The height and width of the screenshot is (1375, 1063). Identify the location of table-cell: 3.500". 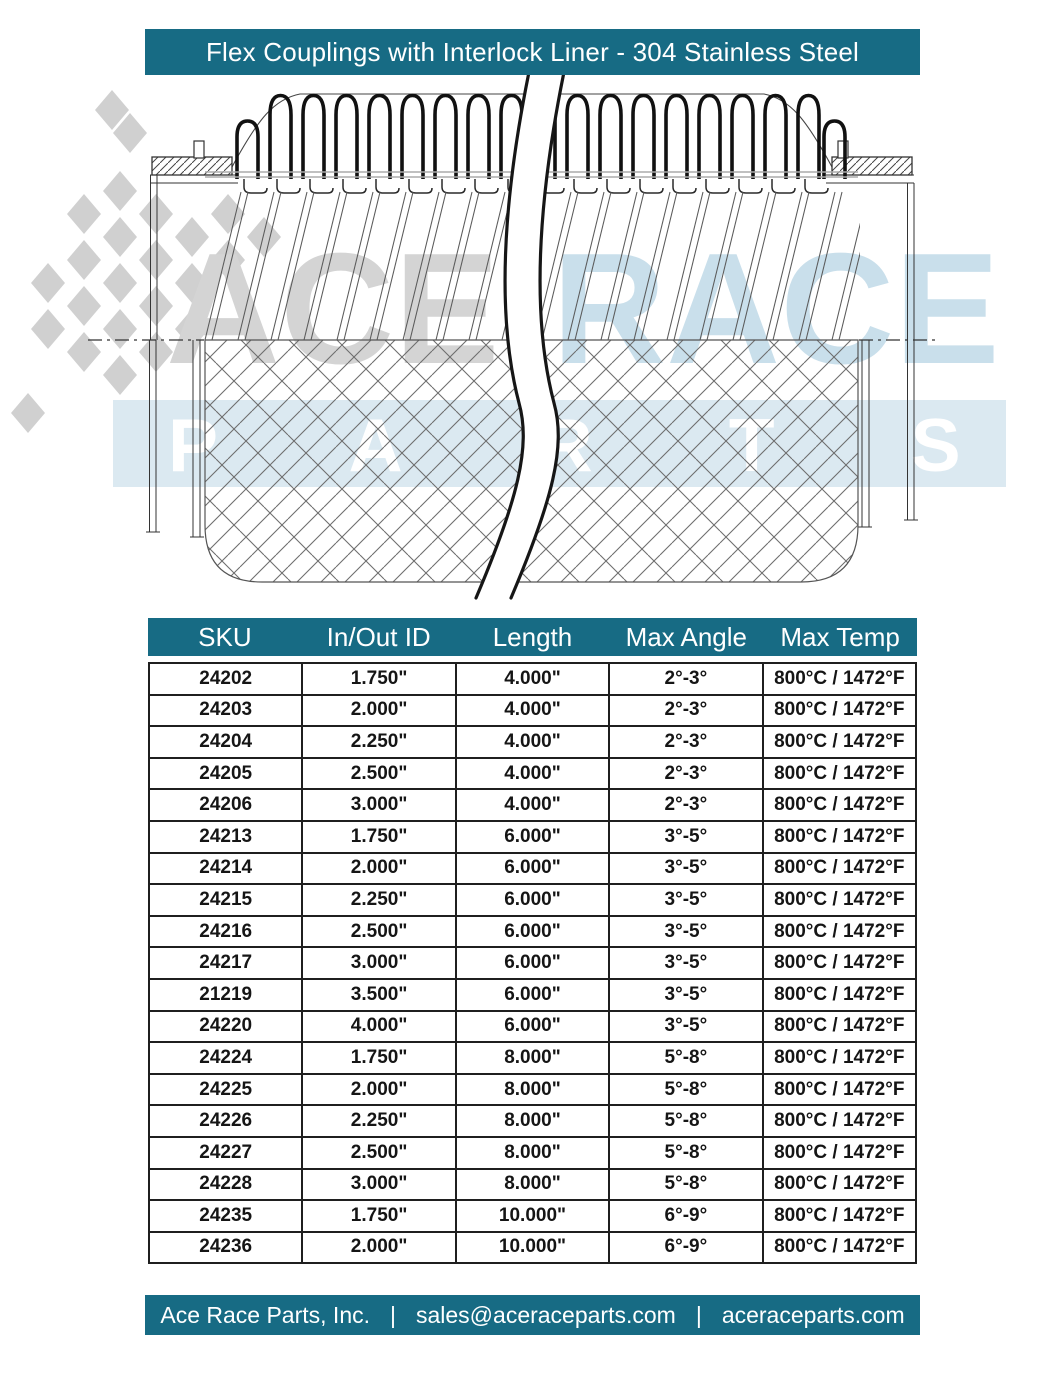
(379, 994).